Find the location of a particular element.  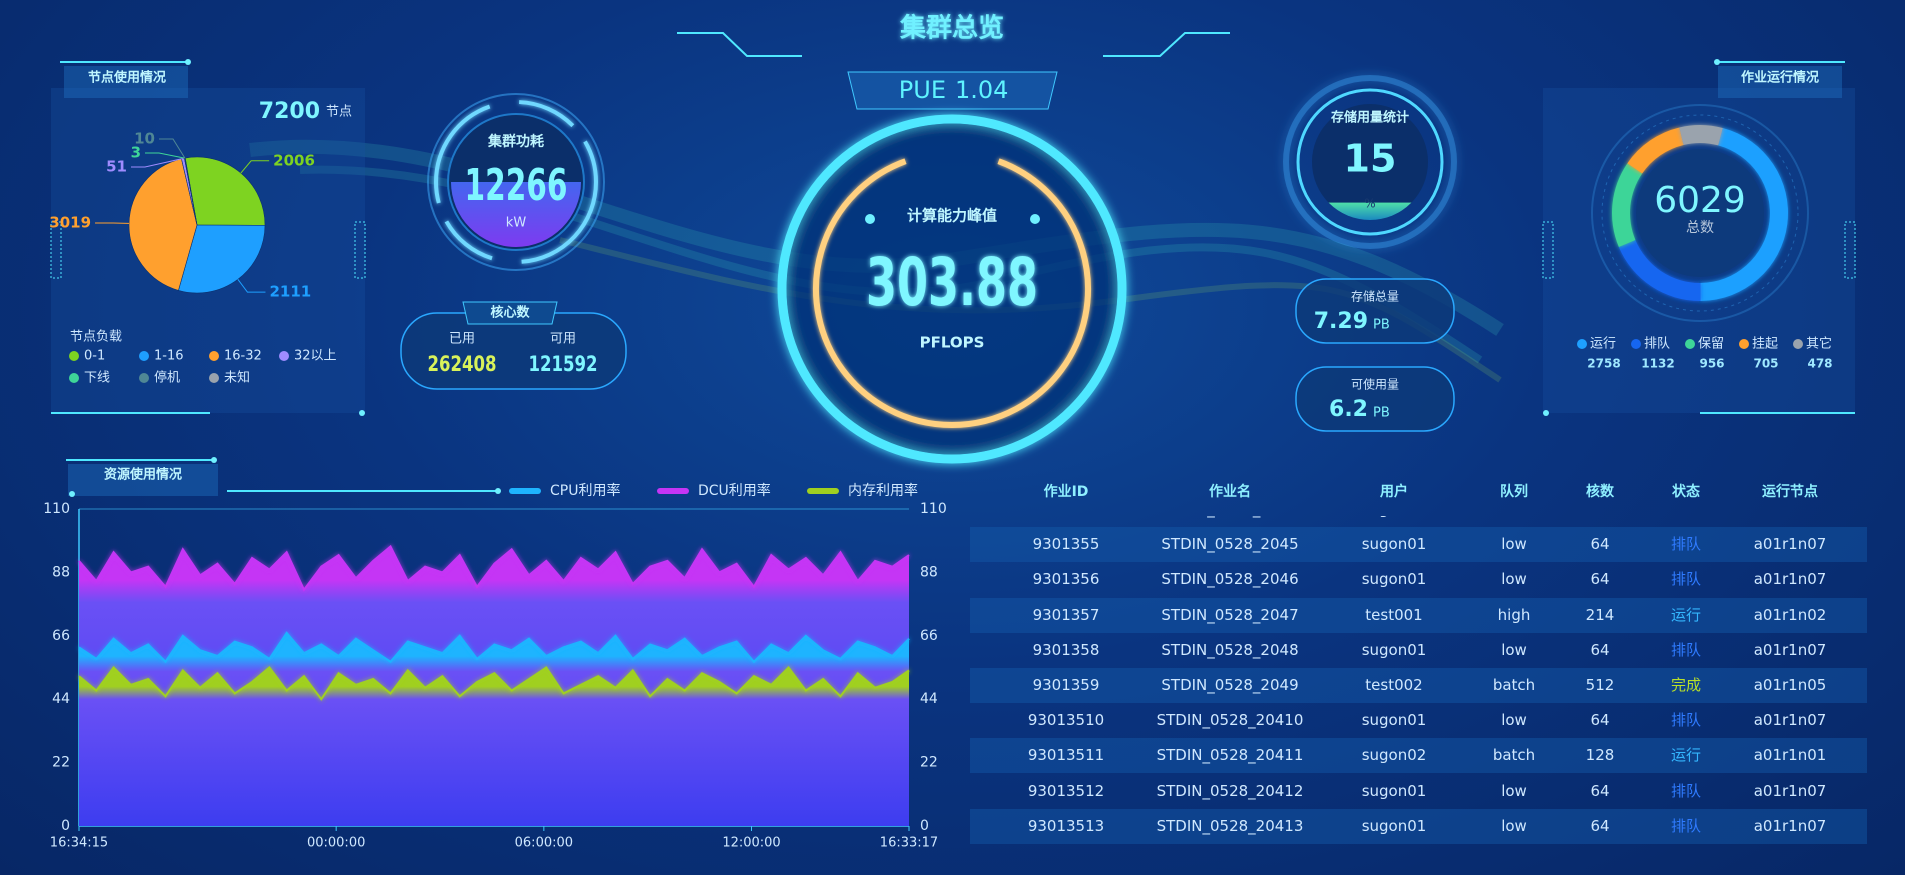

column-header: 核数 is located at coordinates (1600, 492).